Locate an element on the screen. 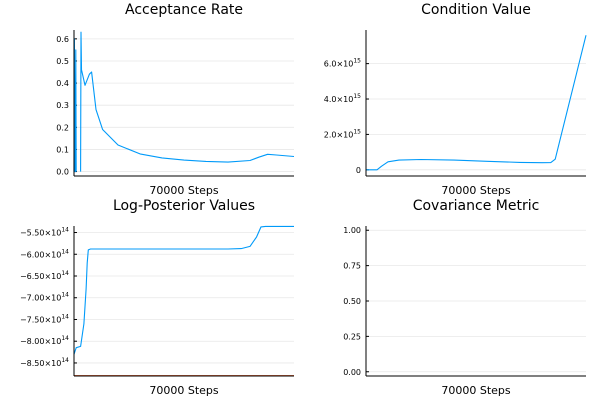  subplot-title: Log-Posterior Values is located at coordinates (184, 206).